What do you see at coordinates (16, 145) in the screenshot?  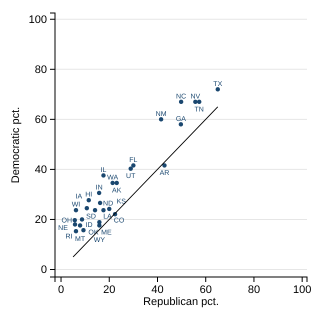 I see `y-axis-title: Democratic pct.` at bounding box center [16, 145].